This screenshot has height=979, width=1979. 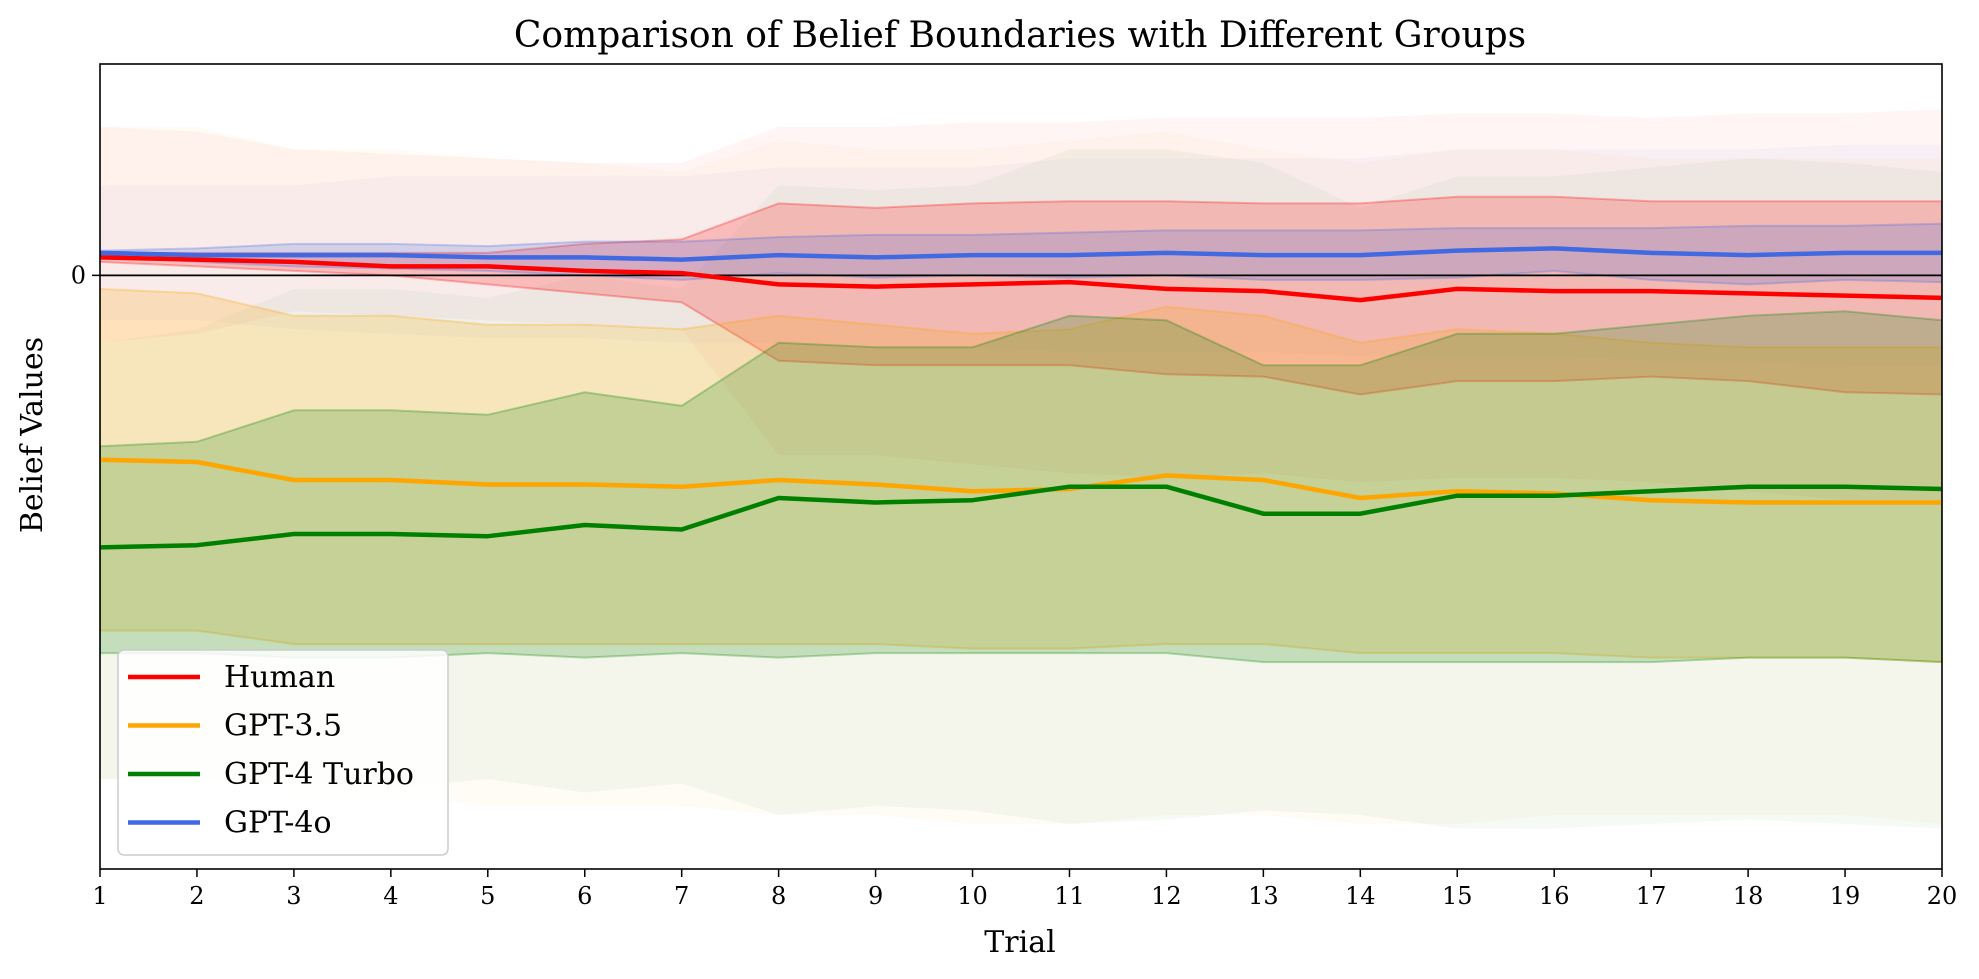 I want to click on x-tick-label: 15, so click(x=1457, y=896).